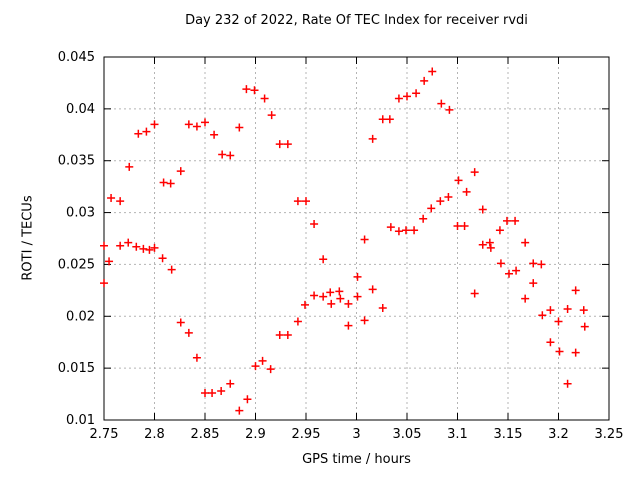 This screenshot has height=480, width=640. What do you see at coordinates (76, 161) in the screenshot?
I see `y-tick-label: 0.035` at bounding box center [76, 161].